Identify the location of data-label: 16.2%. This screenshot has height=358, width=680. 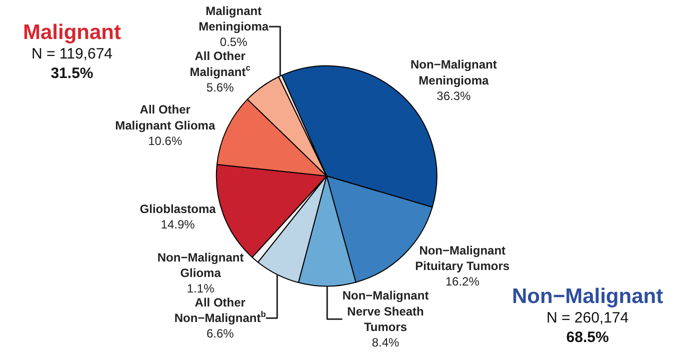
(462, 281).